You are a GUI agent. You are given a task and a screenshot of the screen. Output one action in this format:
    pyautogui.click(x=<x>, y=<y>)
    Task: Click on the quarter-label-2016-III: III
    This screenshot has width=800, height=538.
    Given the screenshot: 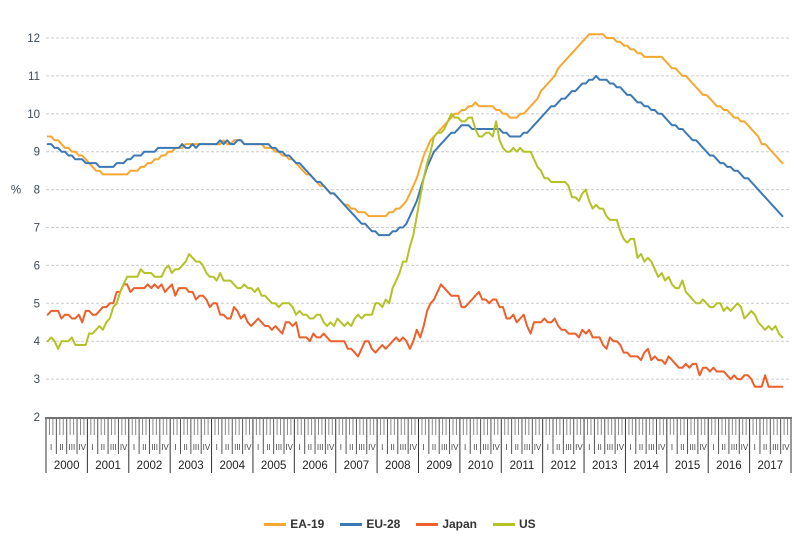 What is the action you would take?
    pyautogui.click(x=734, y=447)
    